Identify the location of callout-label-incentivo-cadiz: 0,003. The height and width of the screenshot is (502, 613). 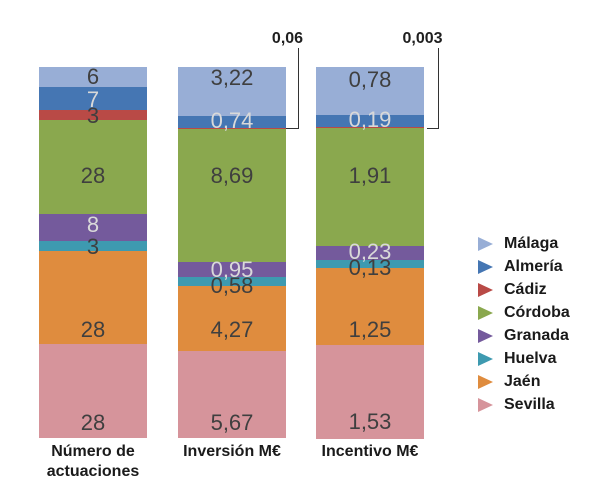
(422, 38).